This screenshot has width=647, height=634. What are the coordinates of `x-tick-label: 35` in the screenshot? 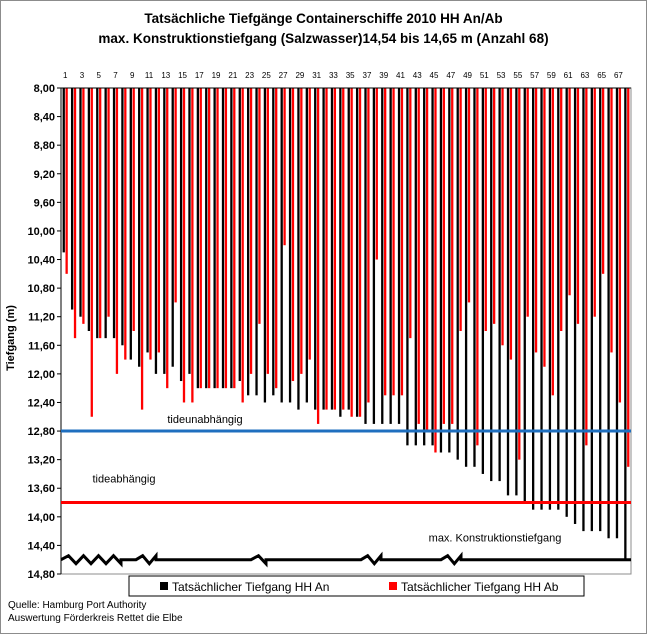 It's located at (350, 75).